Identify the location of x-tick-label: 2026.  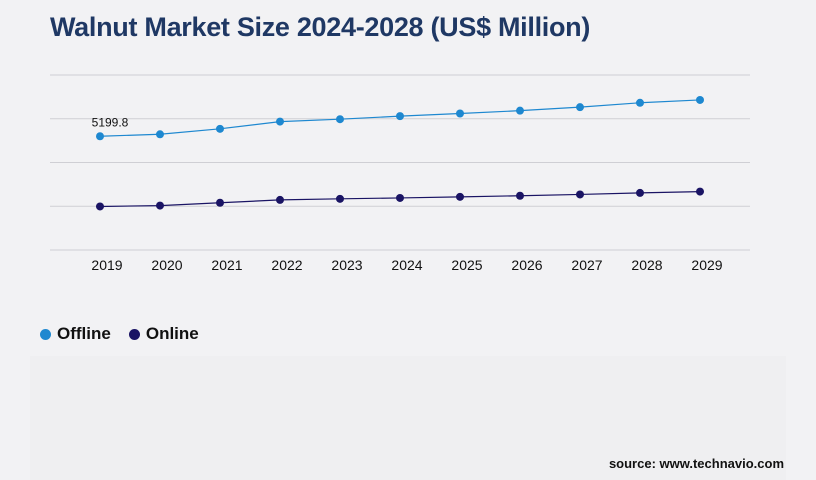
(526, 265).